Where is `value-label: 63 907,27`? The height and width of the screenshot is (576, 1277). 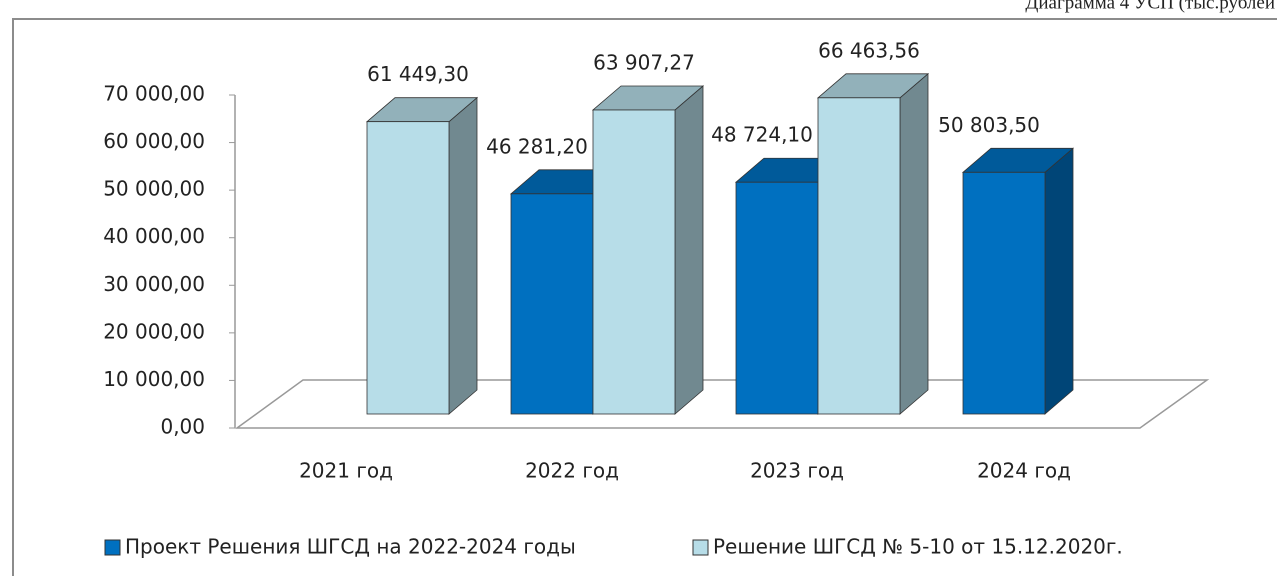
value-label: 63 907,27 is located at coordinates (644, 62).